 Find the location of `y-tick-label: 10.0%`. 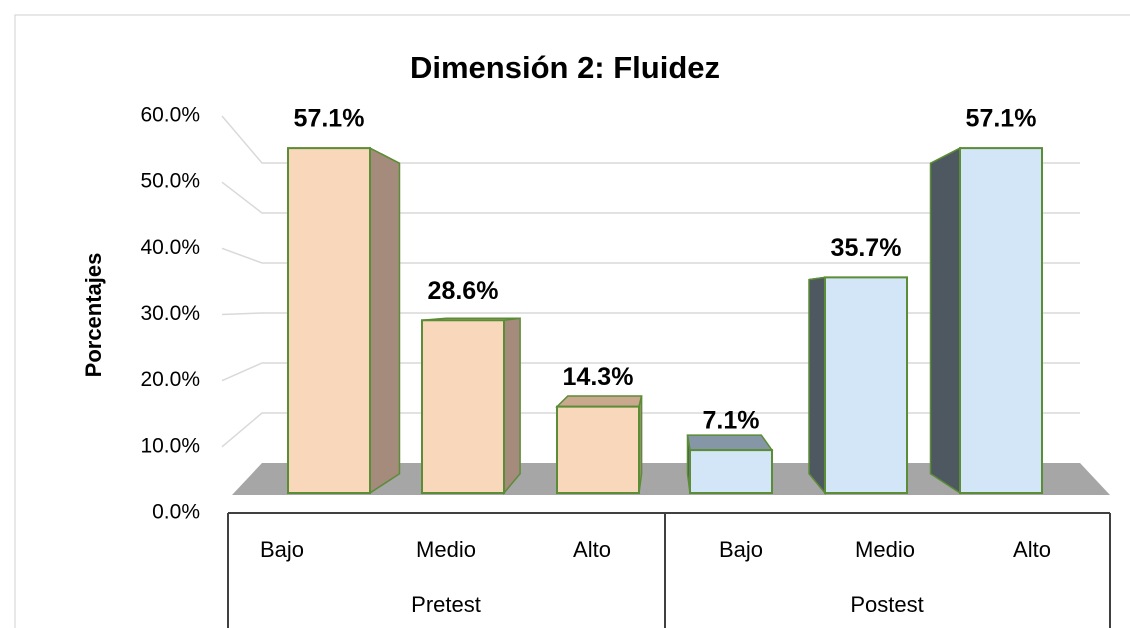

y-tick-label: 10.0% is located at coordinates (170, 445).